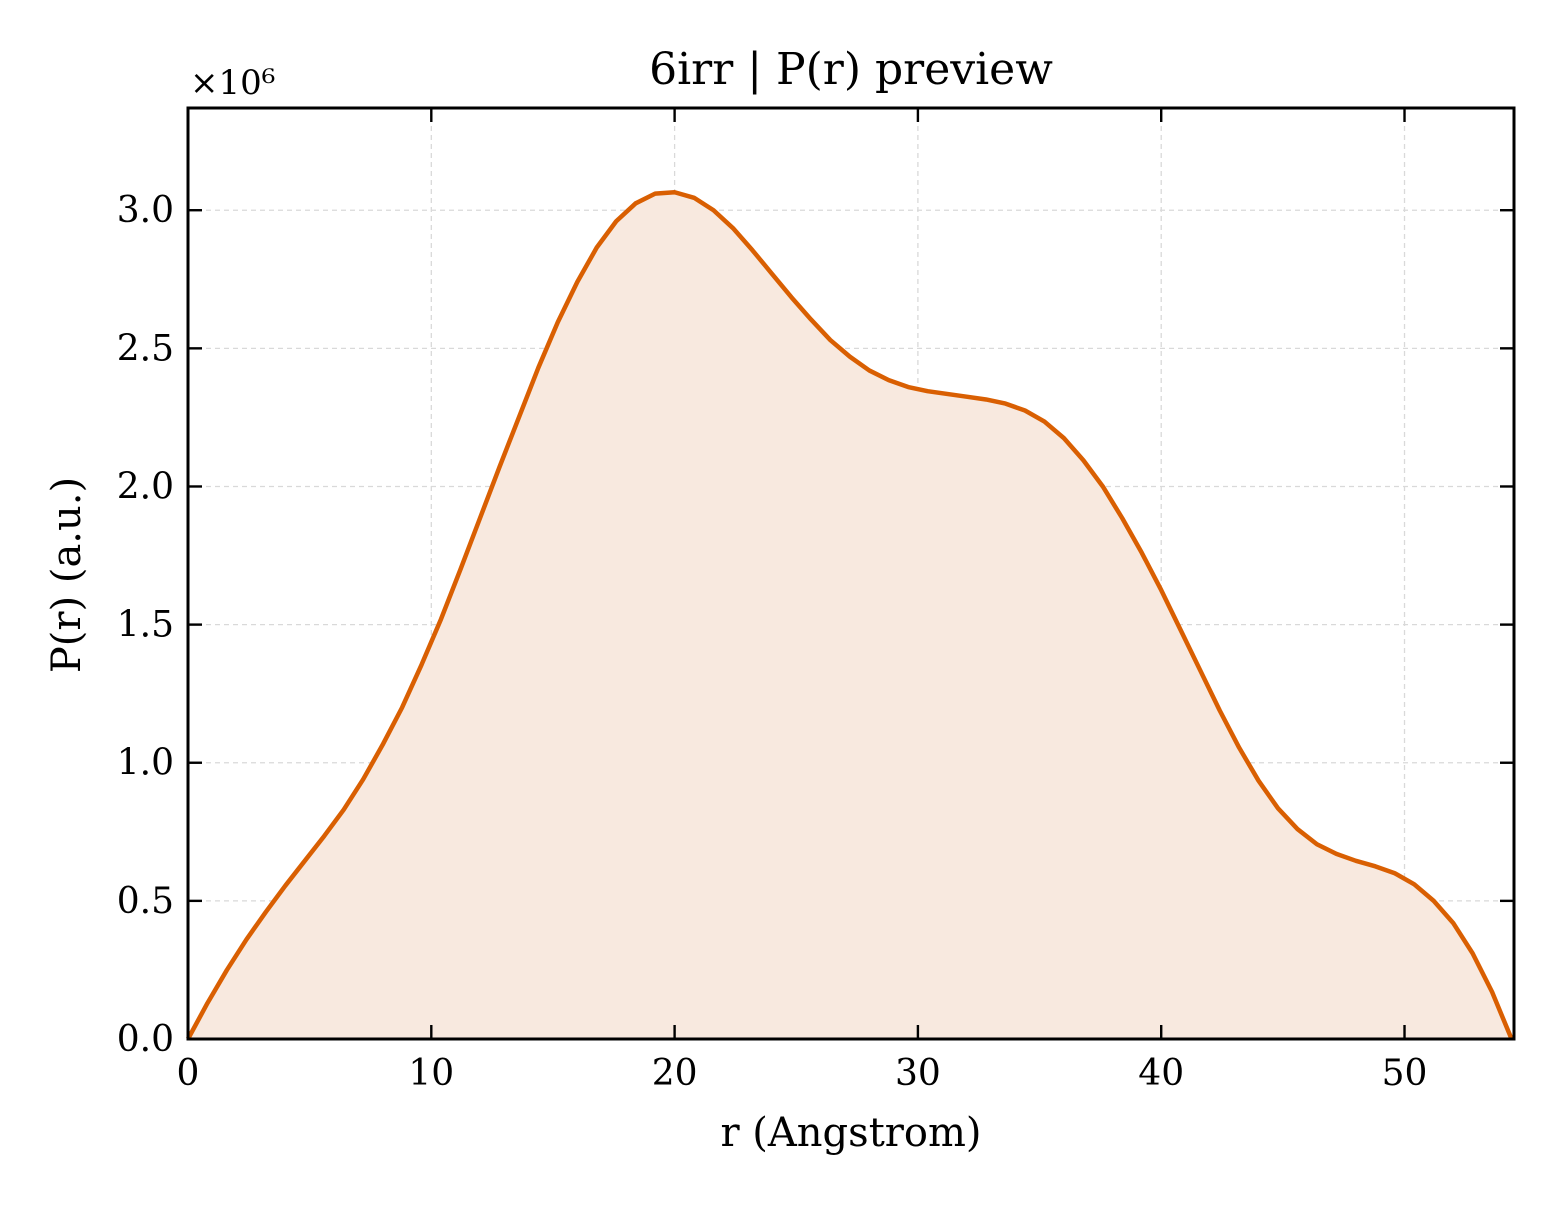 The image size is (1560, 1205). What do you see at coordinates (145, 210) in the screenshot?
I see `y-tick-label: 3.0` at bounding box center [145, 210].